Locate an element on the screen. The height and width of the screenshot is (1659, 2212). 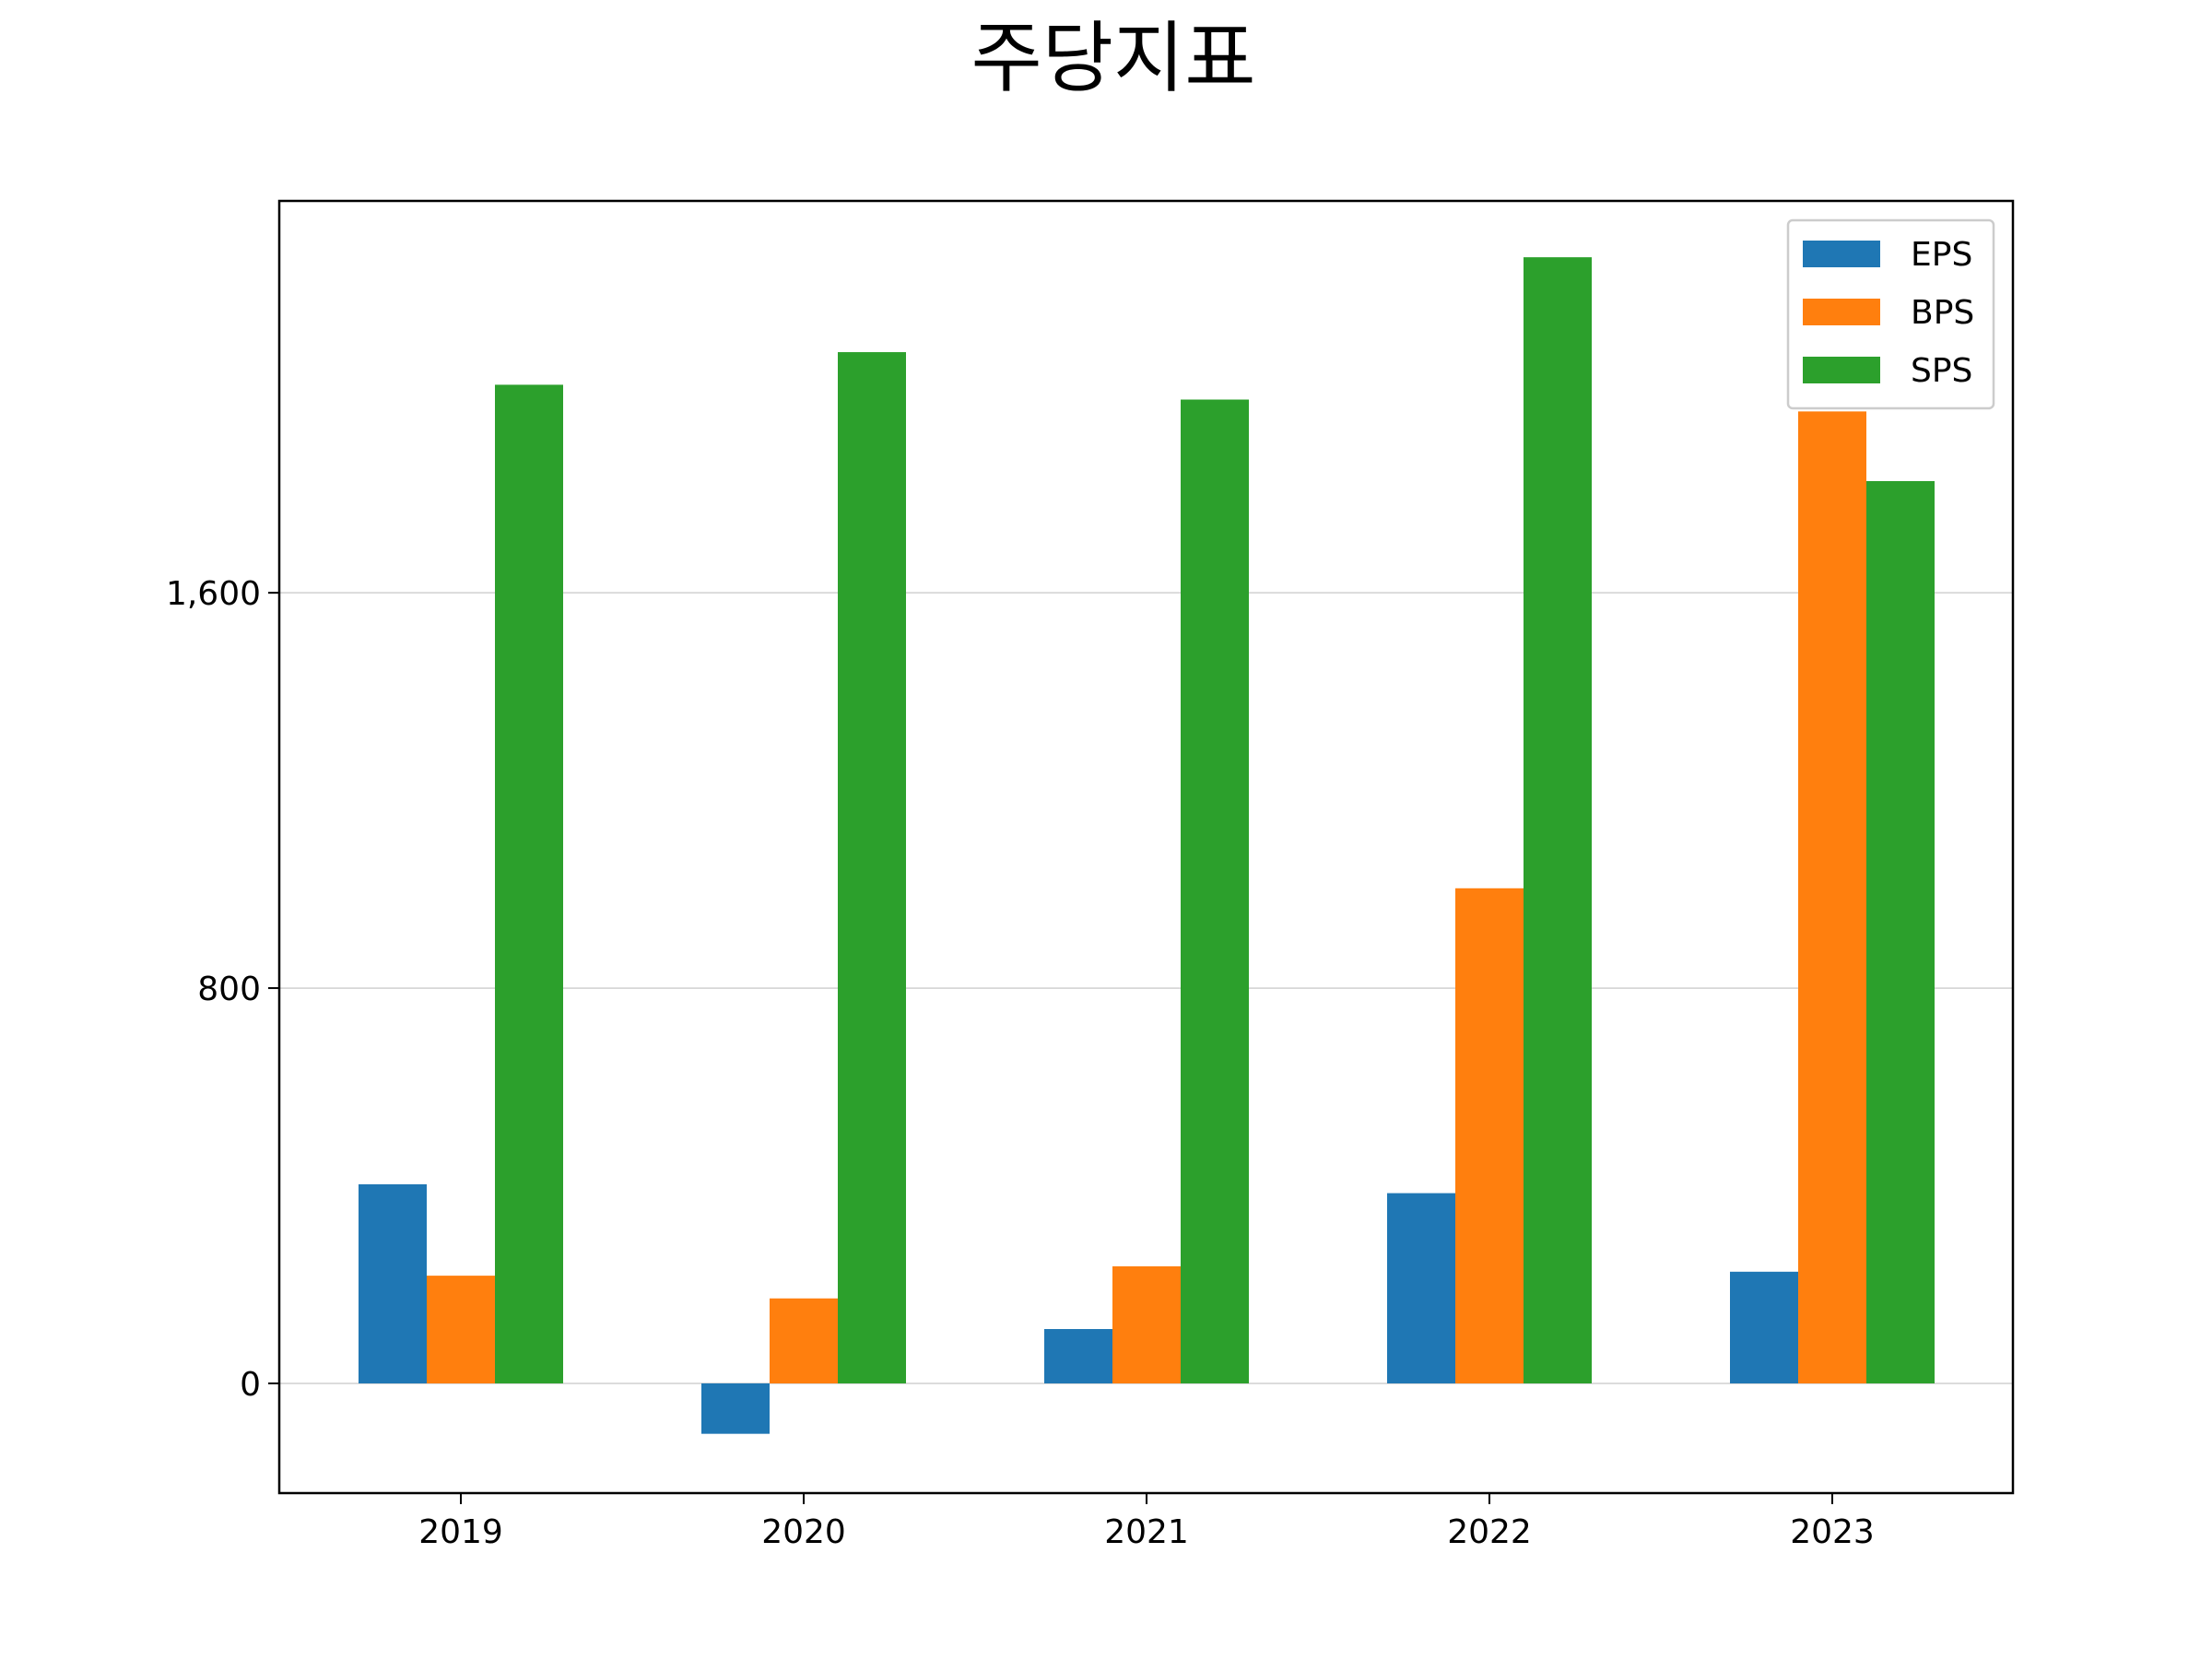
x-axis: 2019 2020 2021 2022 2023 is located at coordinates (1146, 1522).